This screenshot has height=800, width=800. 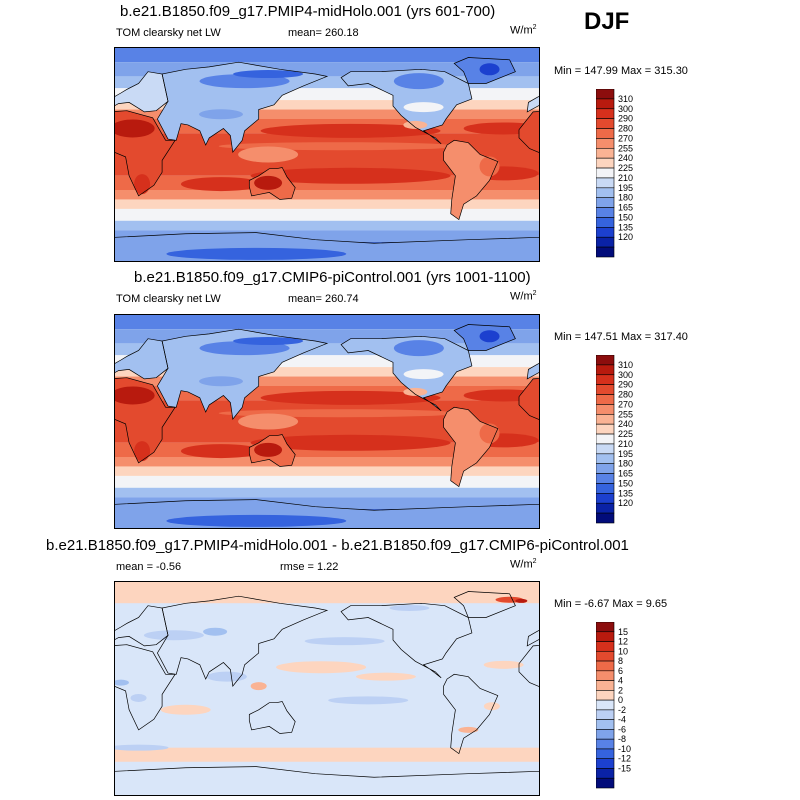 I want to click on panel-3-map-field, so click(x=327, y=688).